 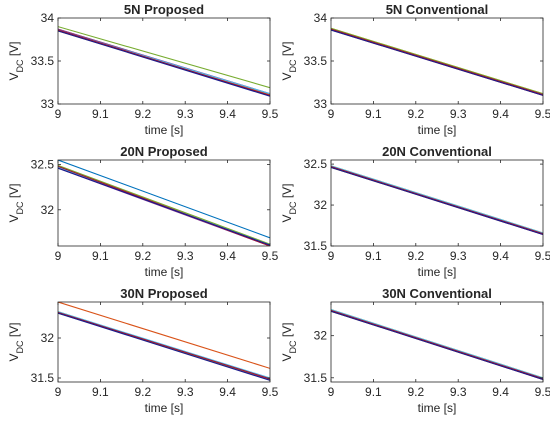 What do you see at coordinates (437, 151) in the screenshot?
I see `chart-title: 20N Conventional` at bounding box center [437, 151].